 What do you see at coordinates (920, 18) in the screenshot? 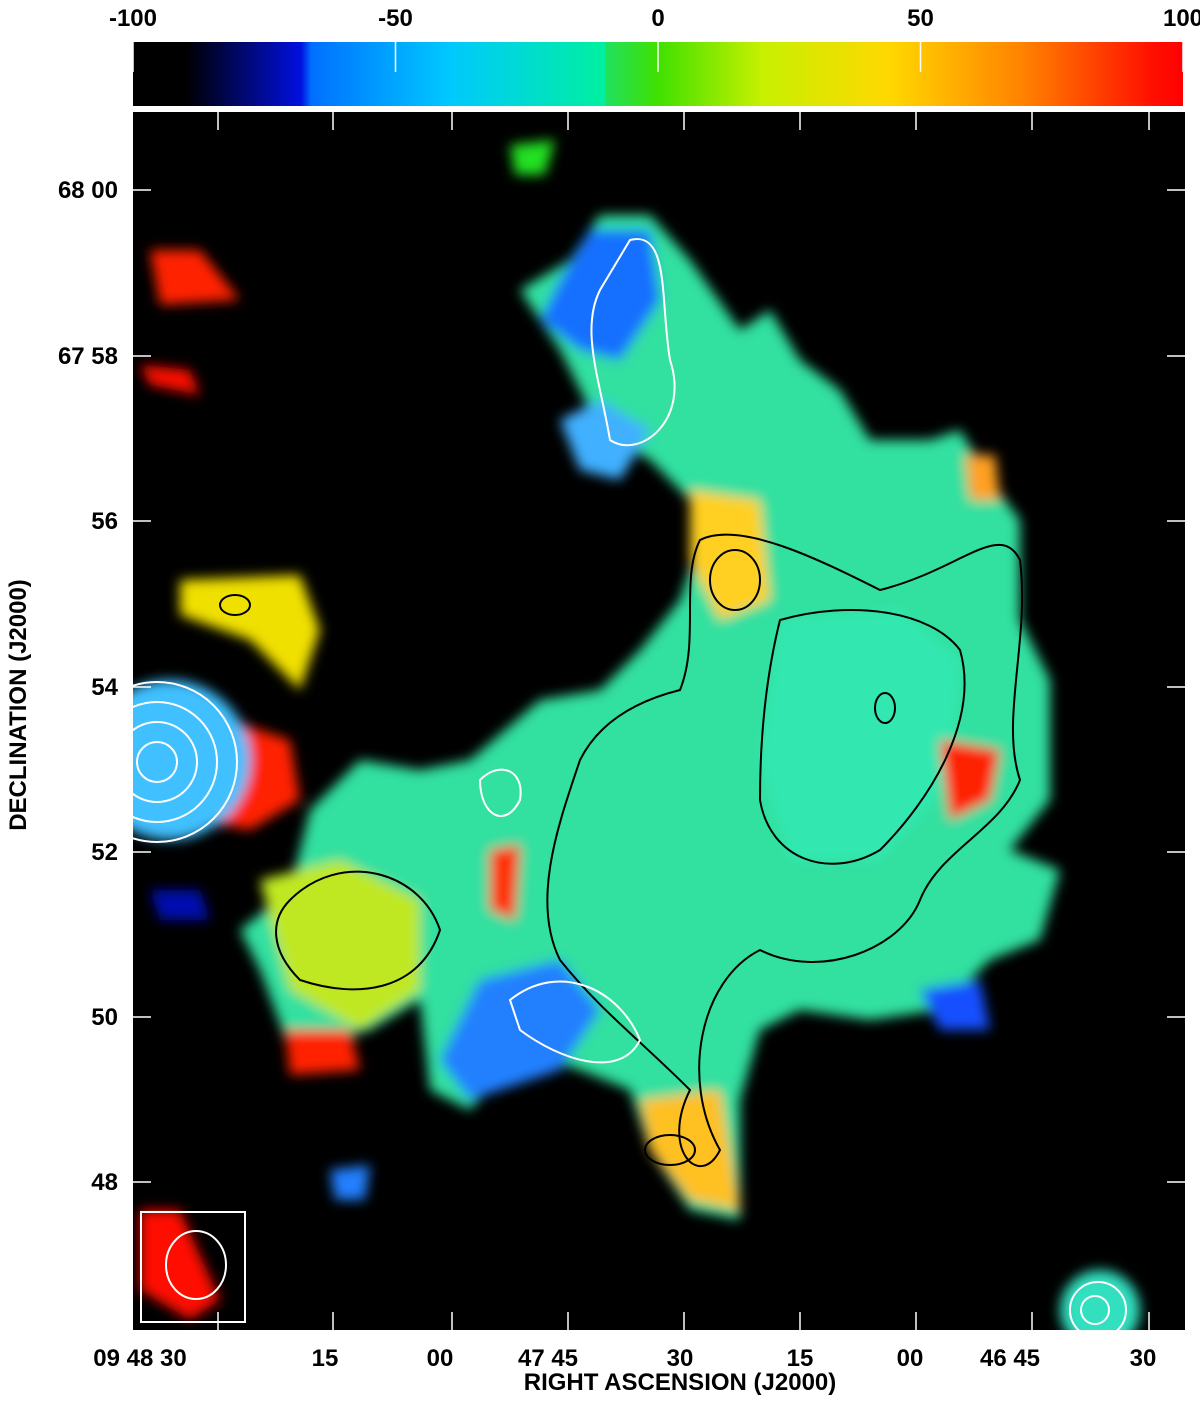
I see `colorbar-tick-label: 50` at bounding box center [920, 18].